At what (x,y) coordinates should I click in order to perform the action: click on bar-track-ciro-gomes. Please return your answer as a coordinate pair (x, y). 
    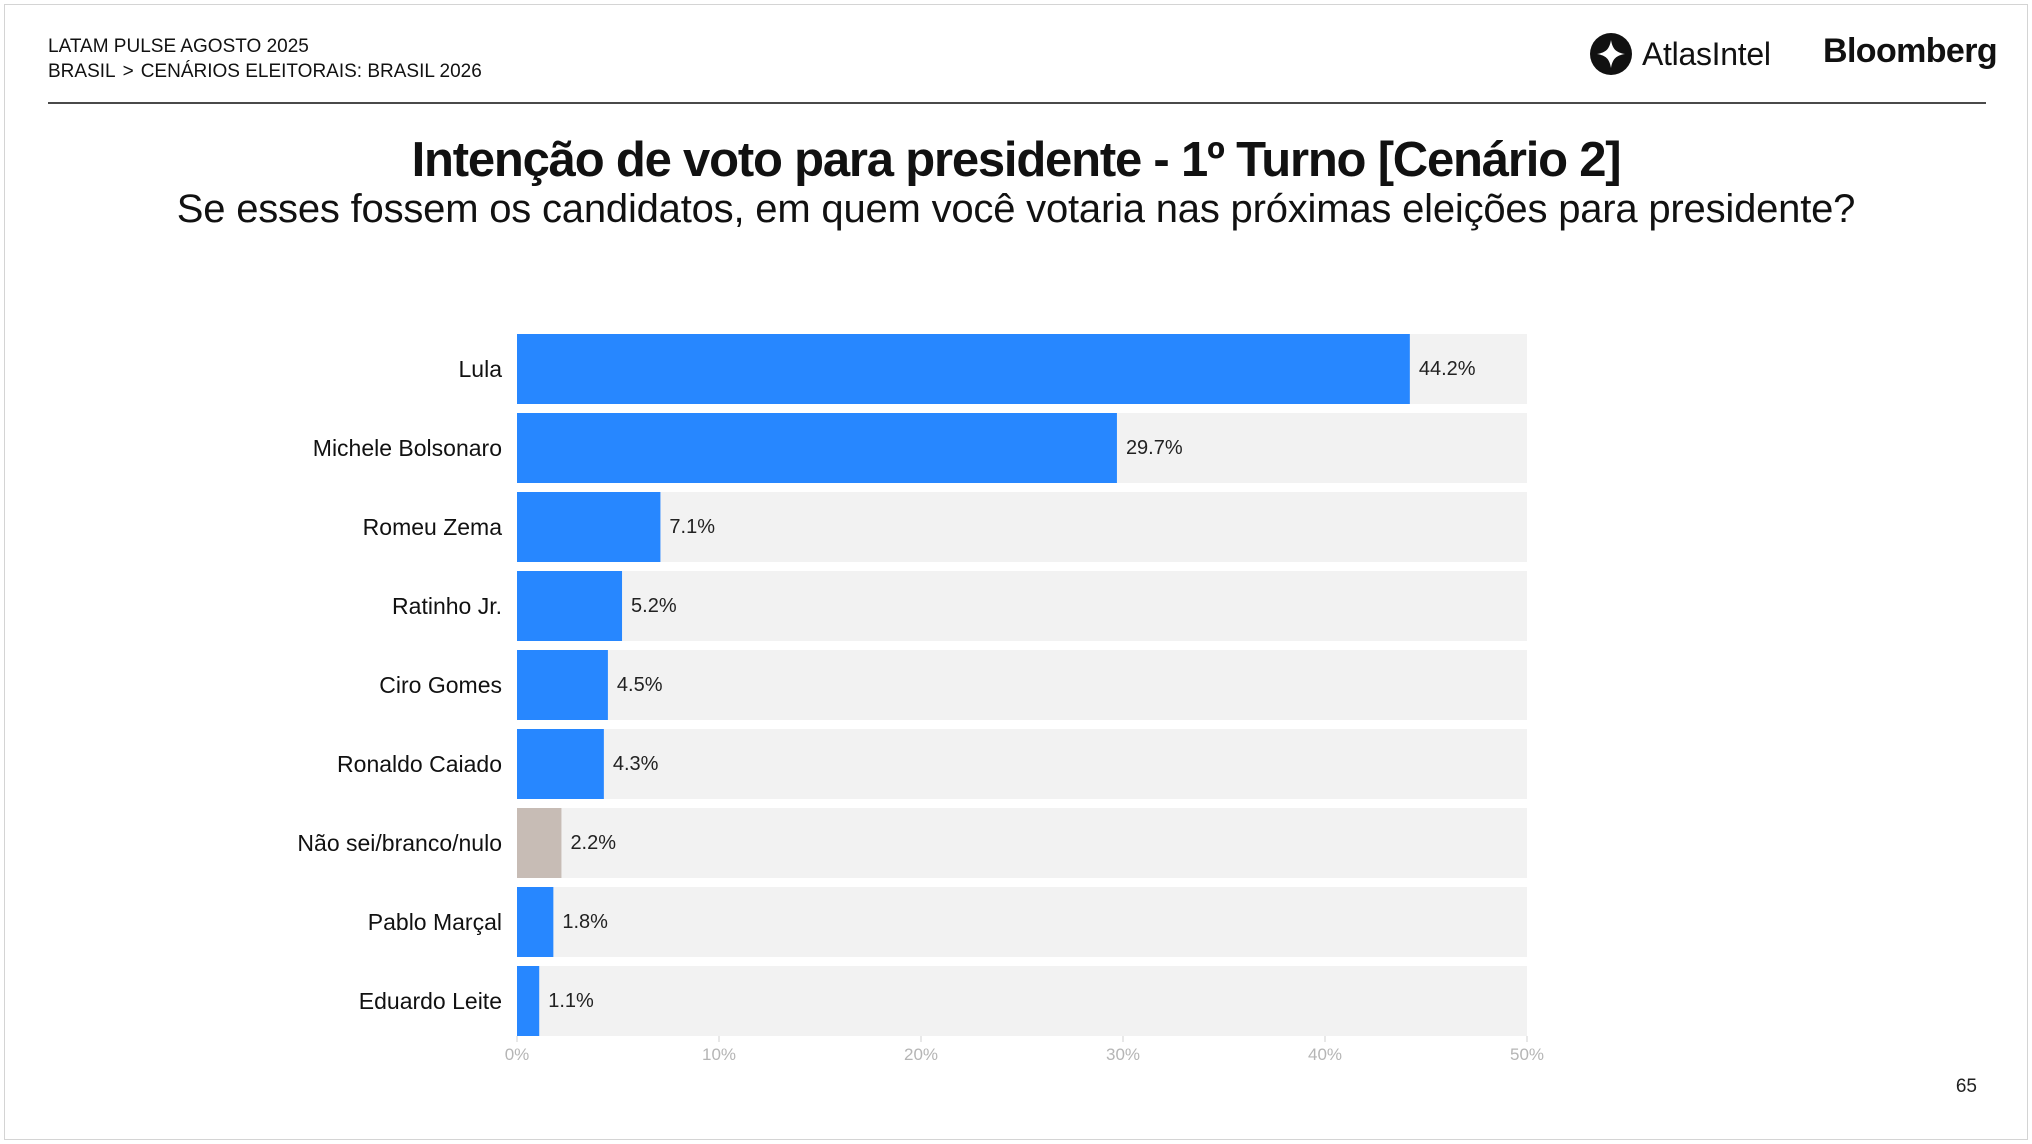
    Looking at the image, I should click on (1022, 685).